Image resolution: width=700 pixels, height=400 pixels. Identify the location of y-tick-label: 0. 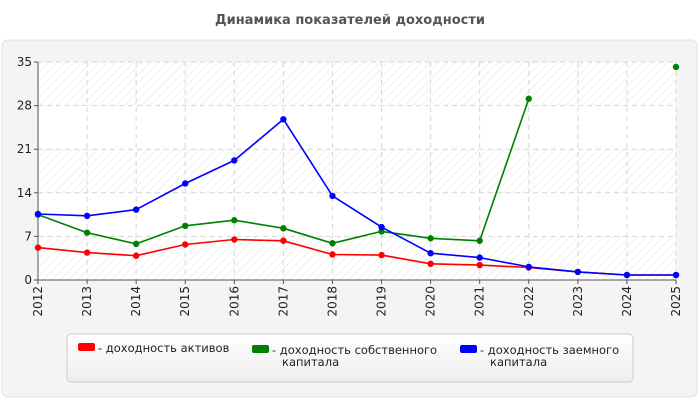
(28, 280).